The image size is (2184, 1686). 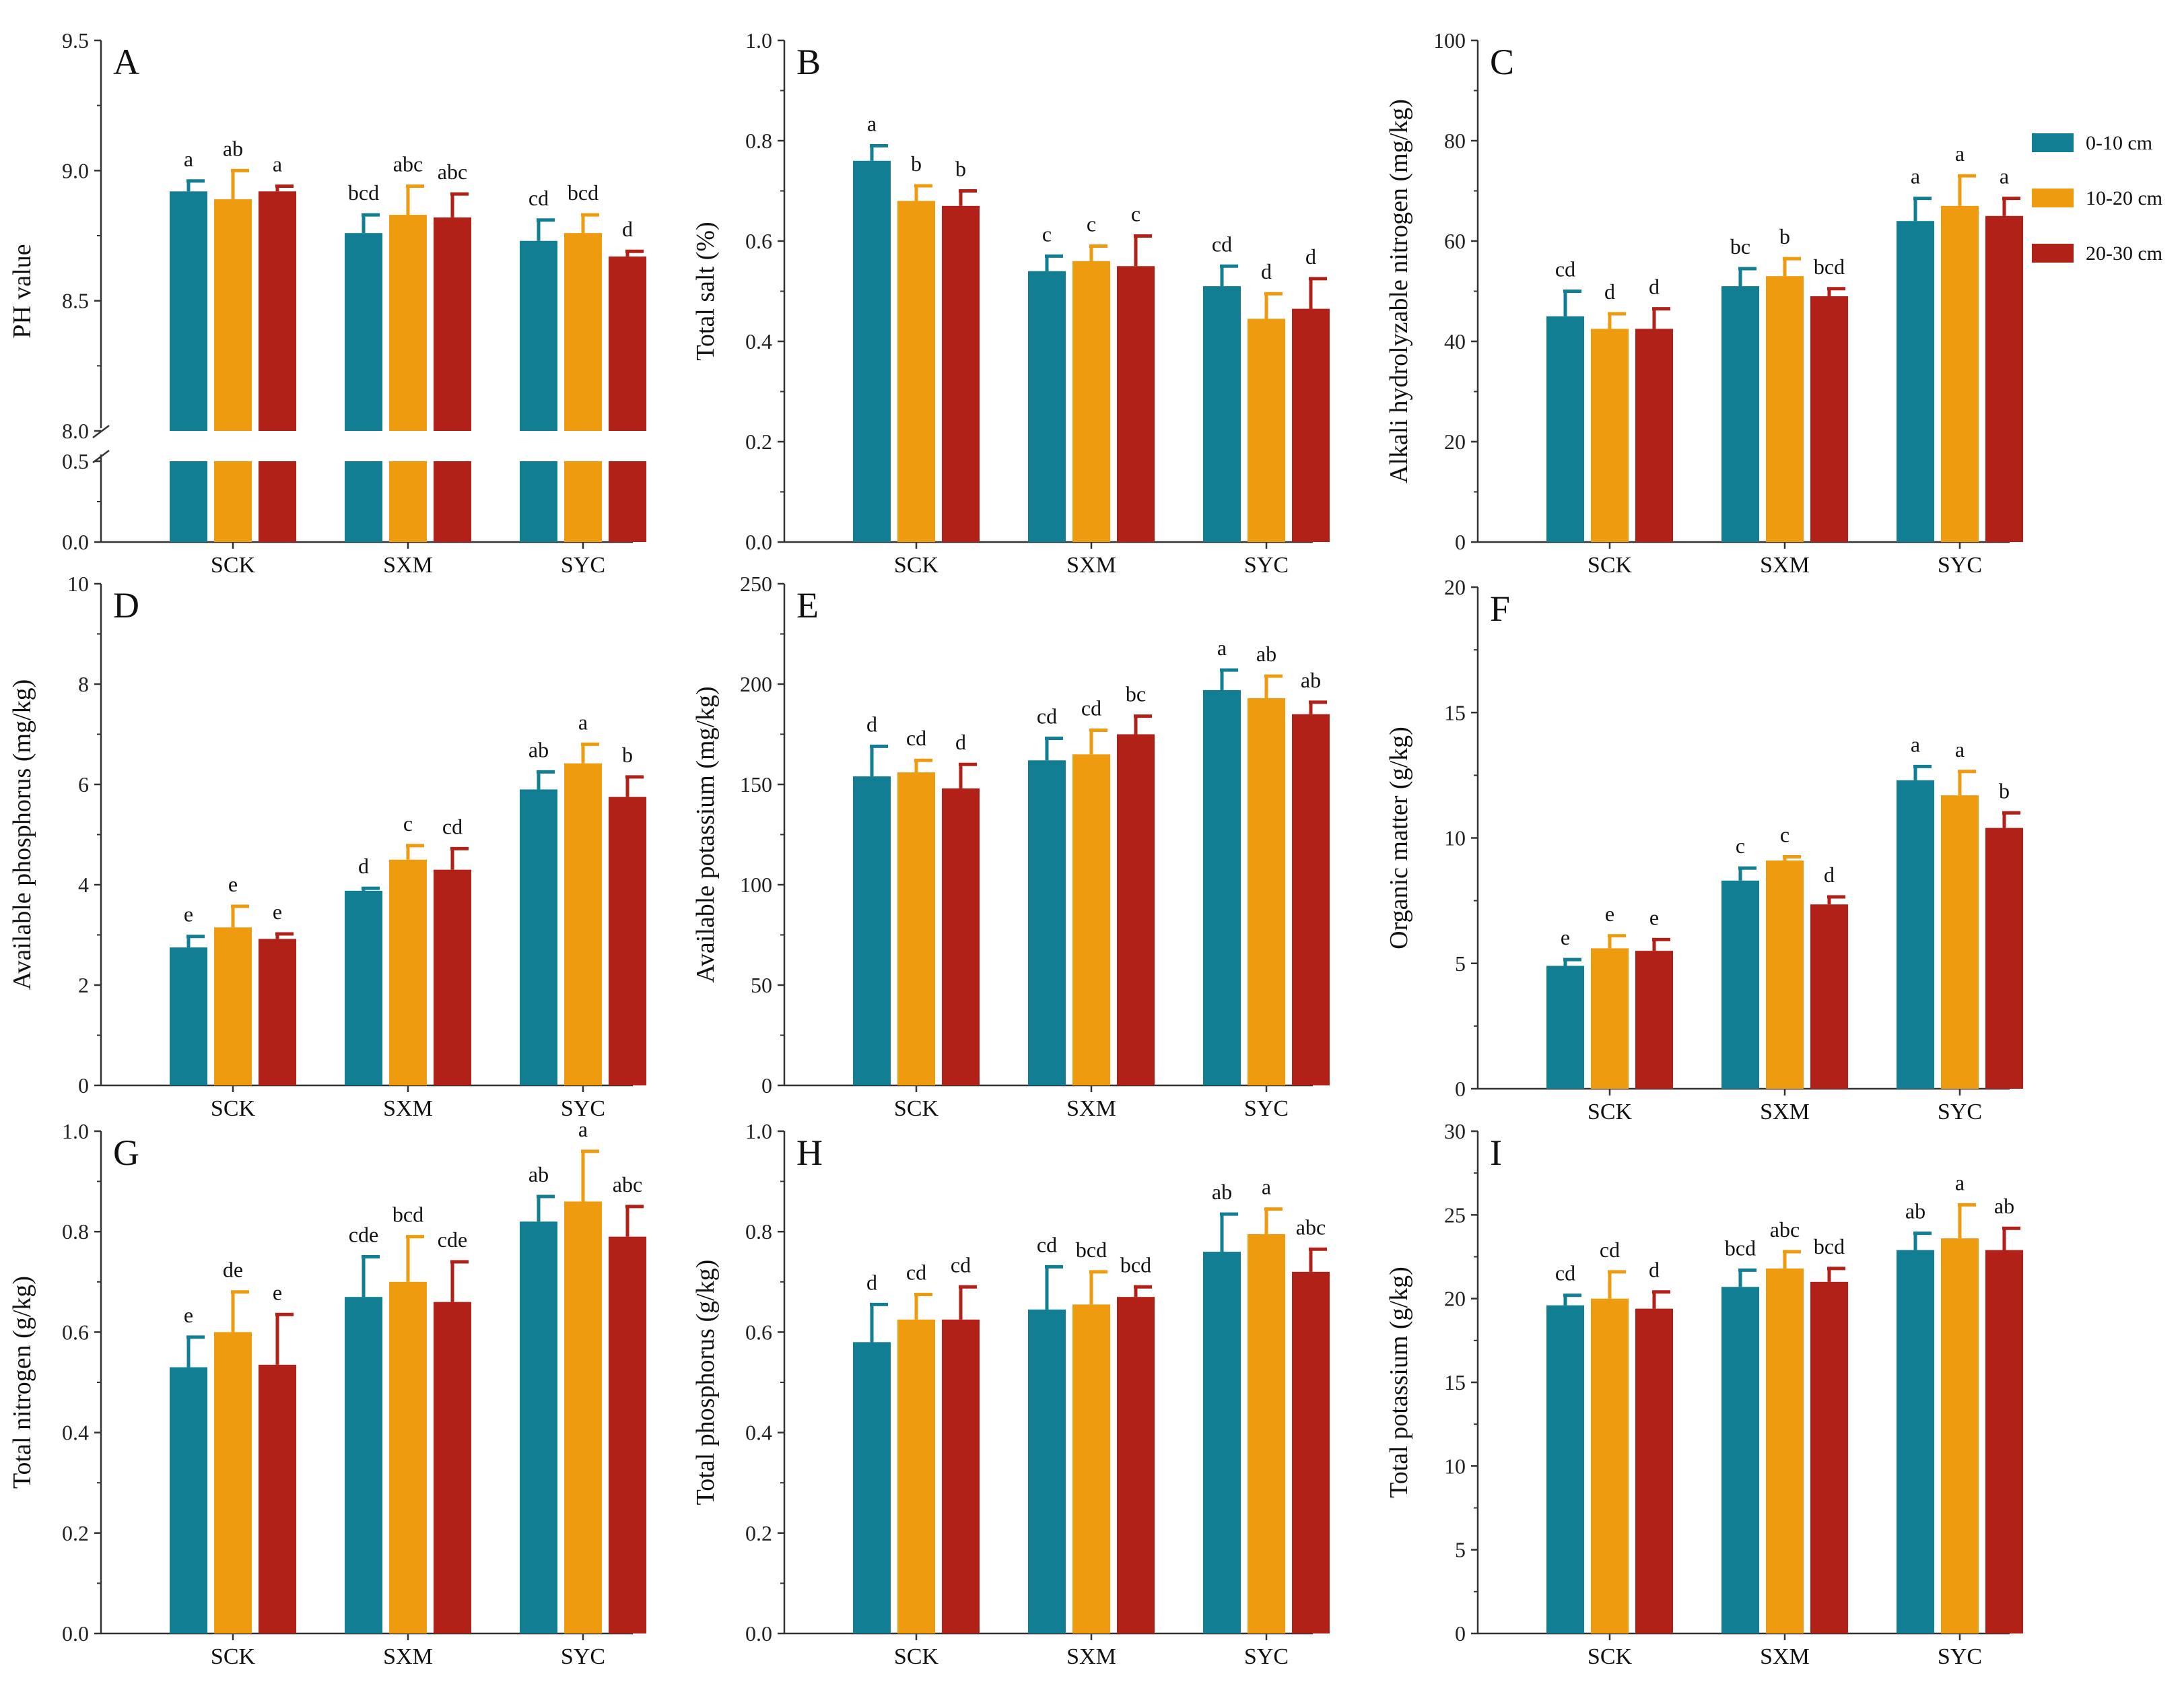 What do you see at coordinates (76, 170) in the screenshot?
I see `y-tick-label: 9.0` at bounding box center [76, 170].